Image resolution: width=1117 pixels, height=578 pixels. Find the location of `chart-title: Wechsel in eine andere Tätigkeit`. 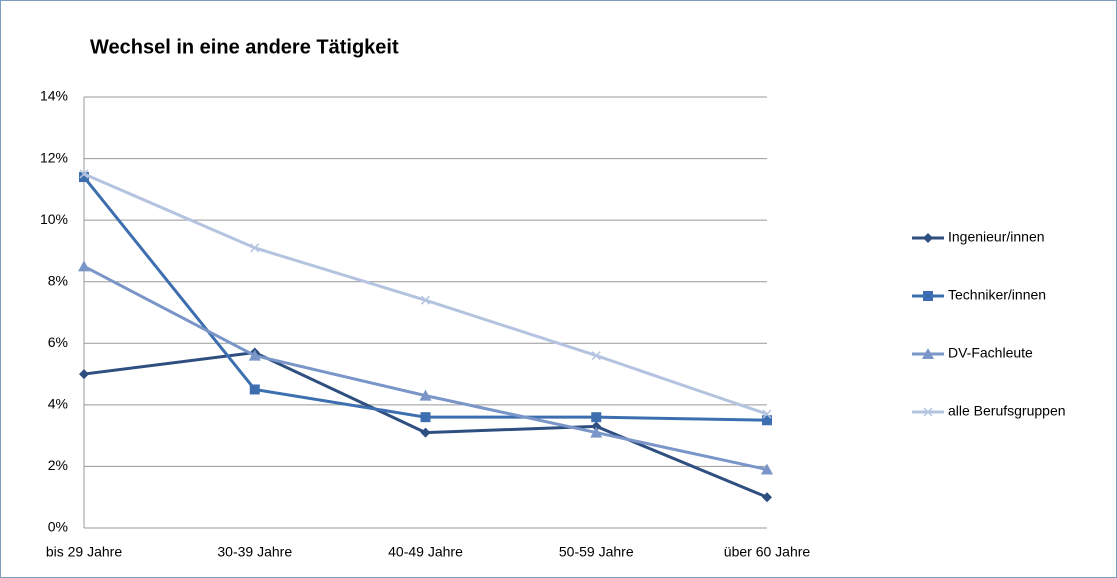

chart-title: Wechsel in eine andere Tätigkeit is located at coordinates (244, 47).